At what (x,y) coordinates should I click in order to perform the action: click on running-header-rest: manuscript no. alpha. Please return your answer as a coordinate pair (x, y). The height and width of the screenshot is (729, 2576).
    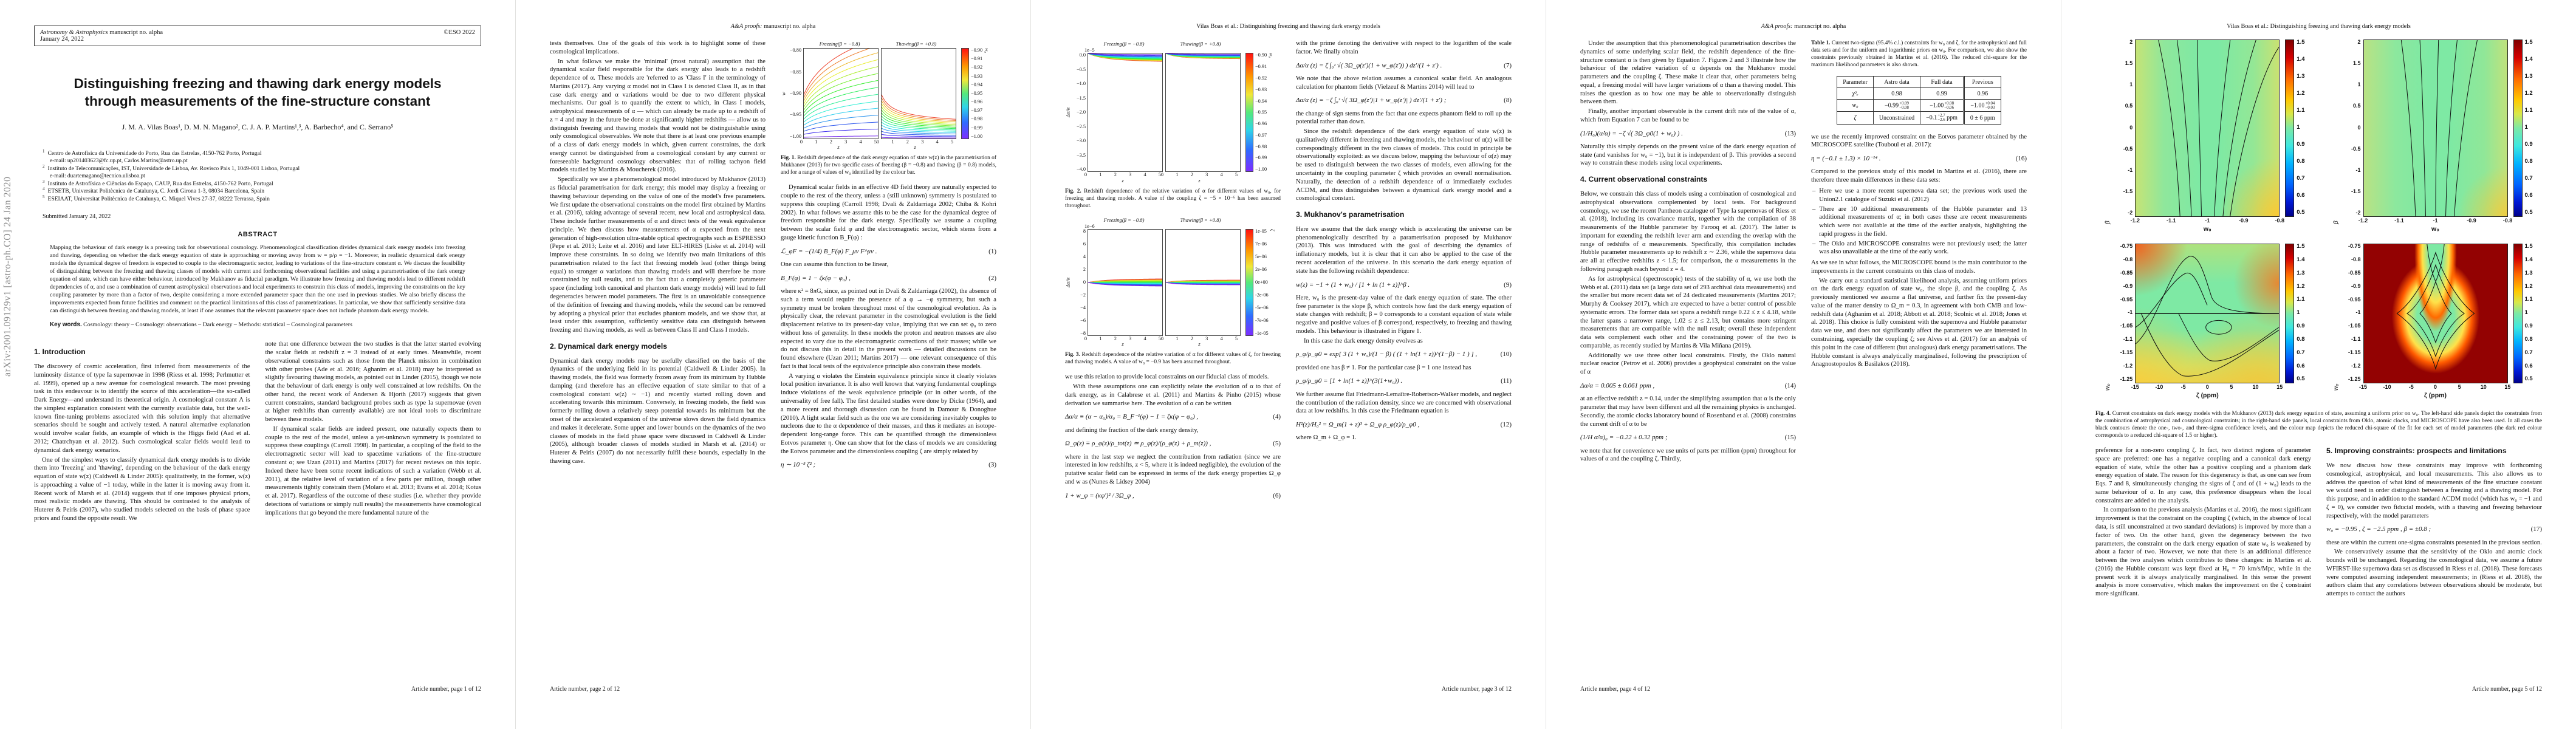
    Looking at the image, I should click on (789, 26).